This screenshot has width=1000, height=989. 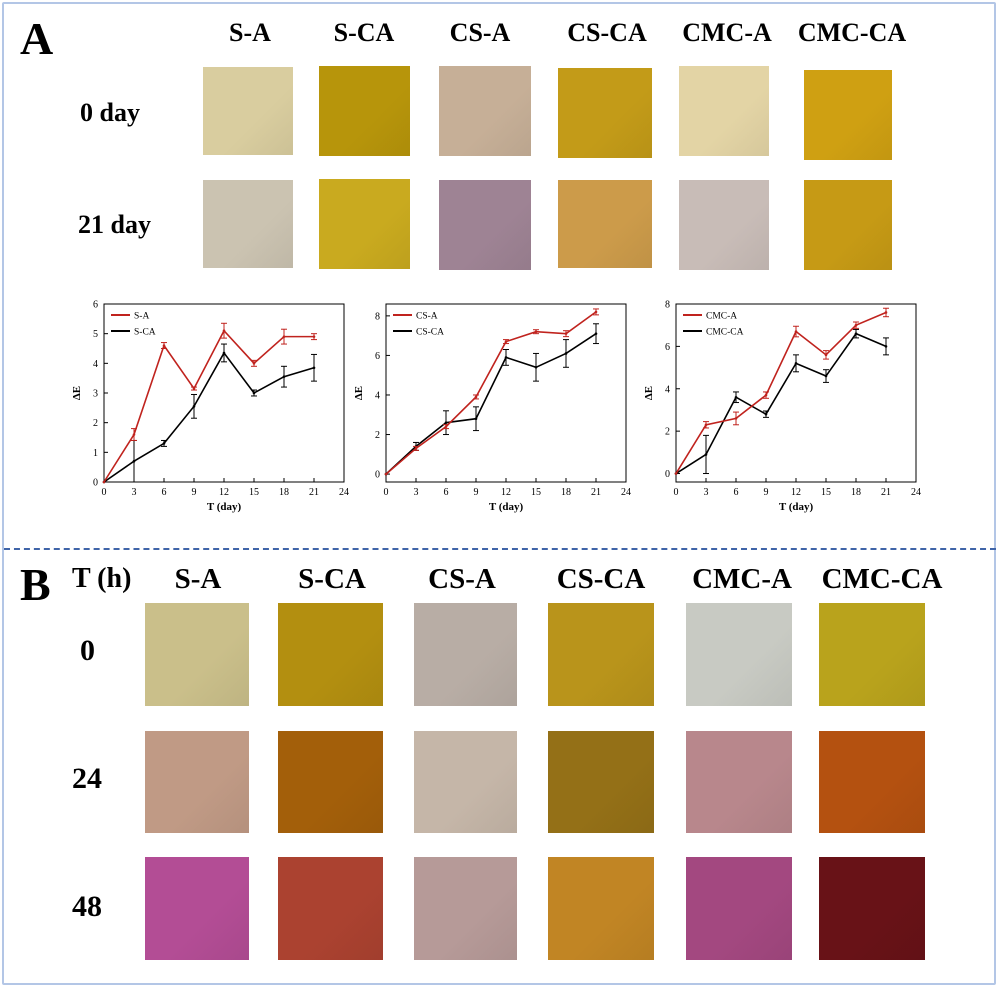 What do you see at coordinates (248, 224) in the screenshot?
I see `panel-a-swatch-r1-c0` at bounding box center [248, 224].